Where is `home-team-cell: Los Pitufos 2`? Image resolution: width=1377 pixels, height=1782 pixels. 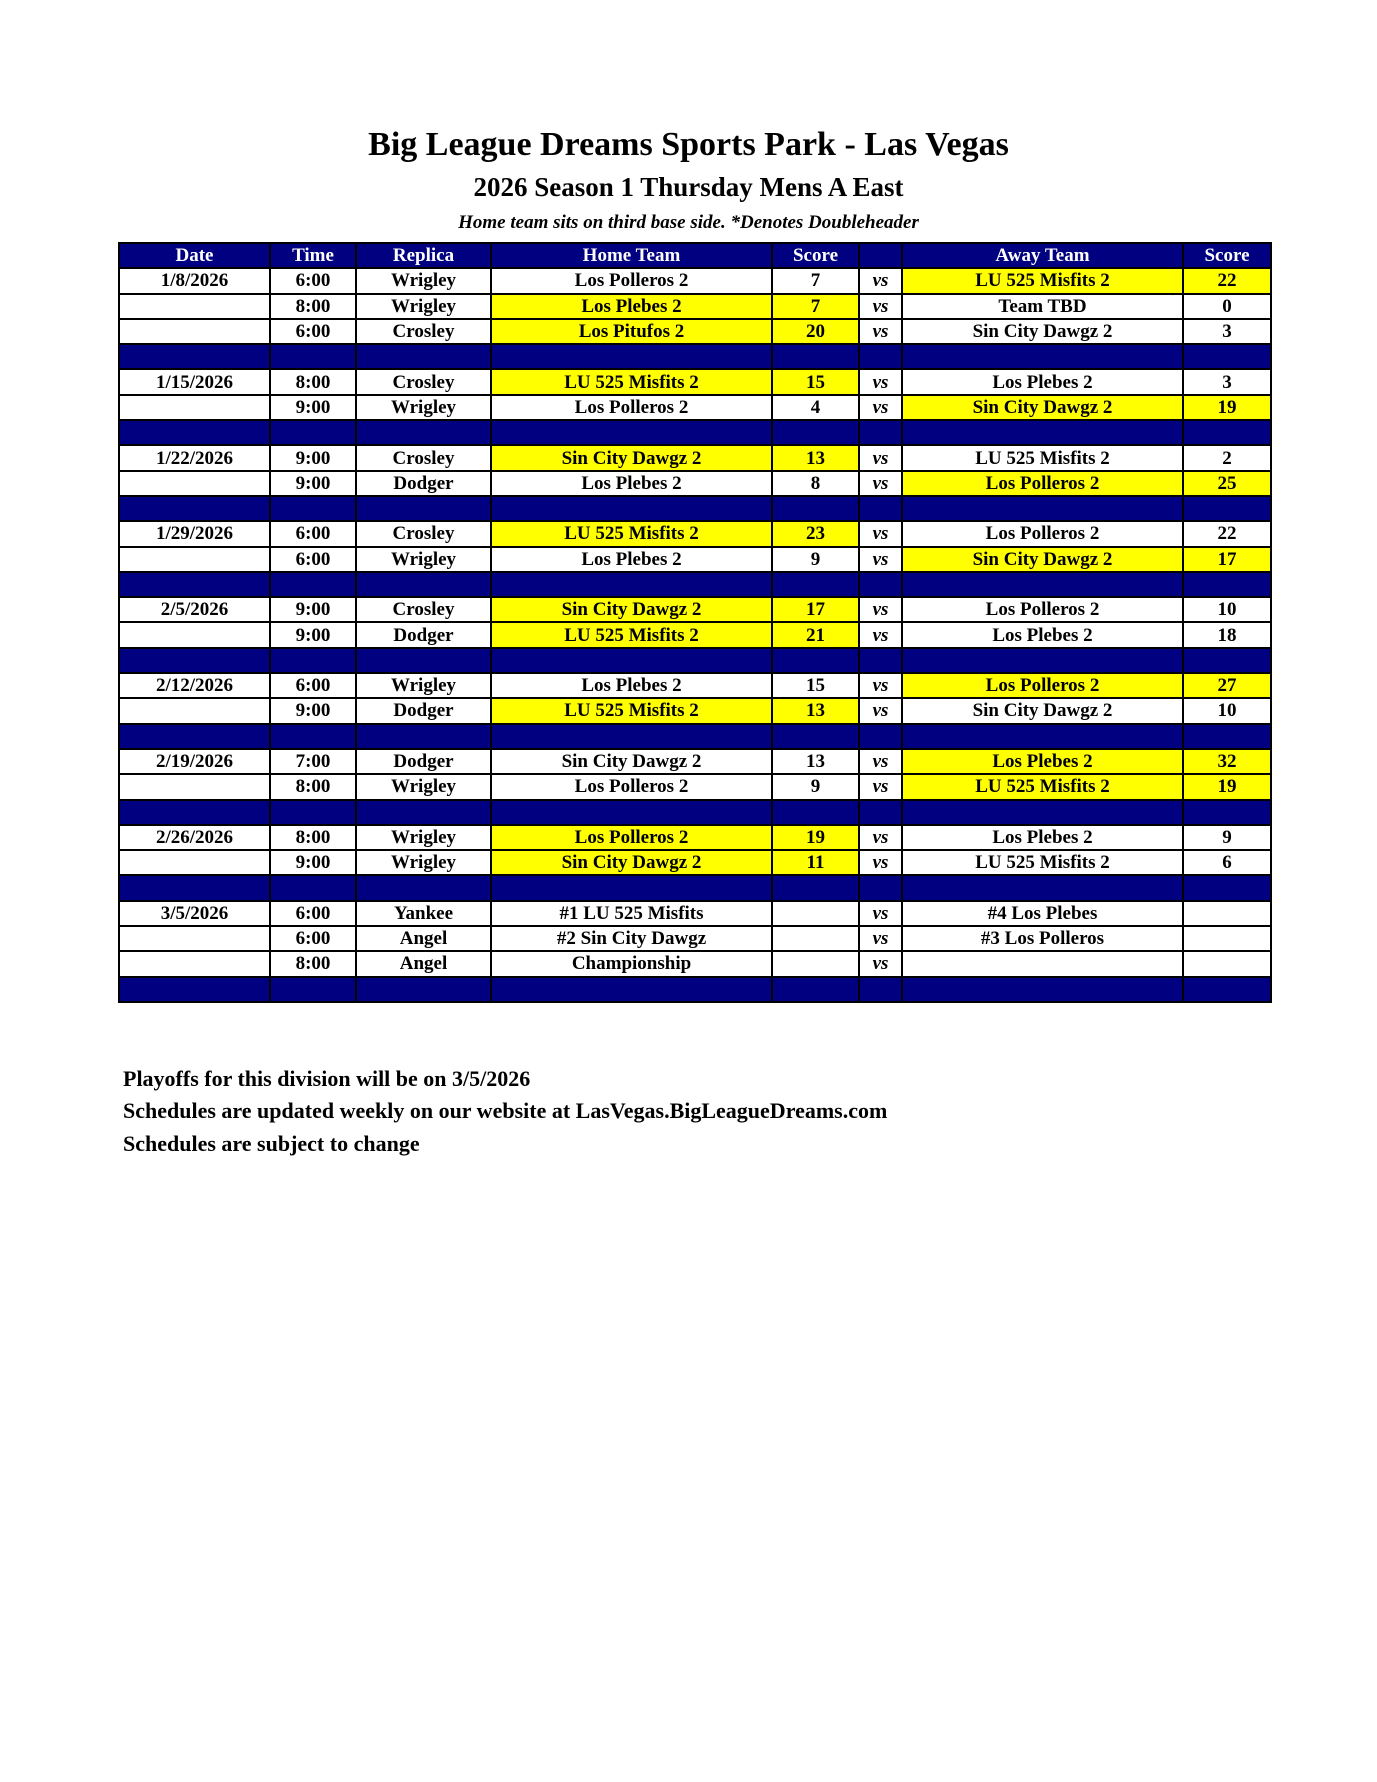 home-team-cell: Los Pitufos 2 is located at coordinates (631, 331).